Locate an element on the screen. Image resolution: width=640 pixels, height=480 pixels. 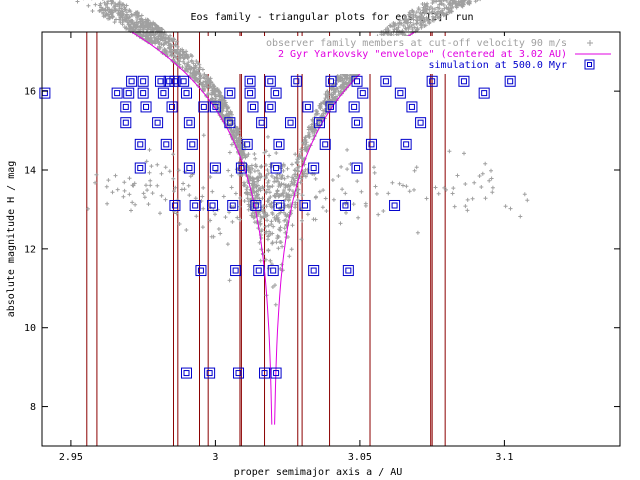
legend-background is located at coordinates (387, 55).